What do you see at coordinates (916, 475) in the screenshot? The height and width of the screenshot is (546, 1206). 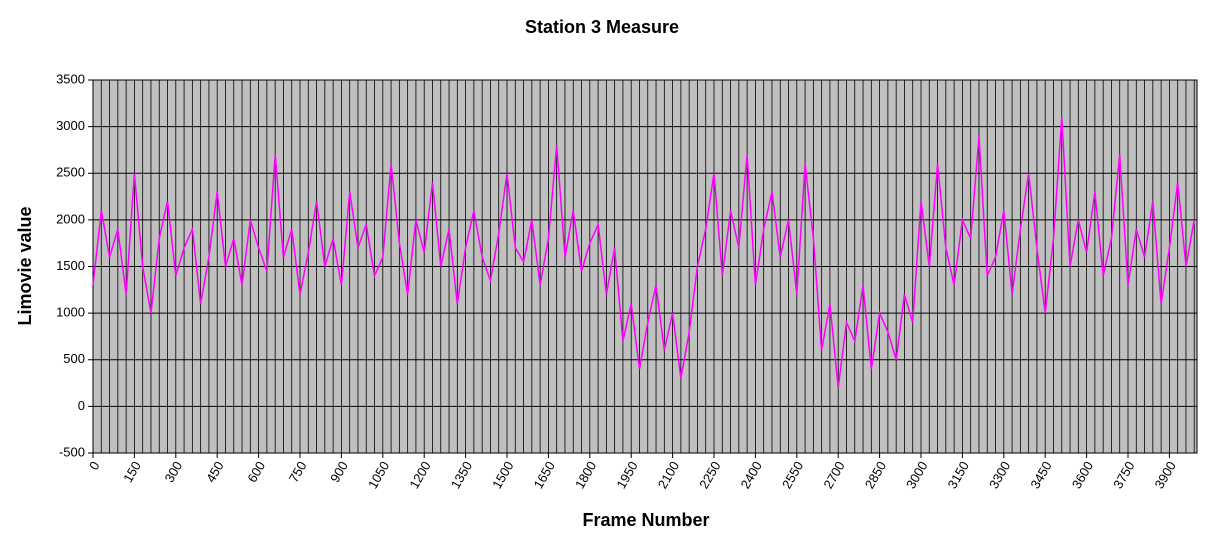 I see `x-tick-label: 3000` at bounding box center [916, 475].